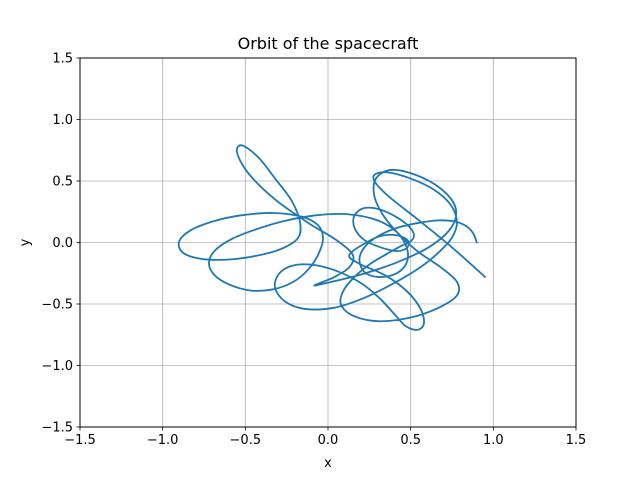 The height and width of the screenshot is (480, 640). What do you see at coordinates (57, 305) in the screenshot?
I see `y-tick-label: −0.5` at bounding box center [57, 305].